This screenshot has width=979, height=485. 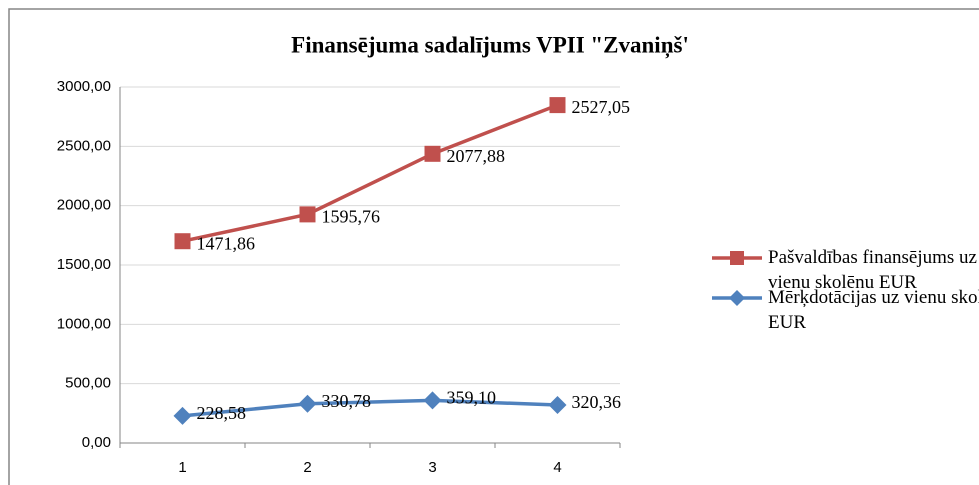 I want to click on y-tick-label: 1000,00, so click(x=84, y=323).